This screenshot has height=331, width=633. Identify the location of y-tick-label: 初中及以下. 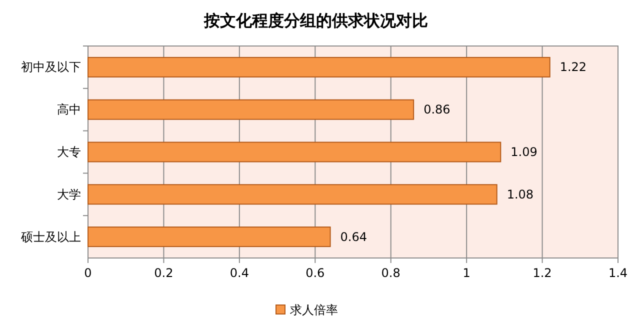
(51, 67).